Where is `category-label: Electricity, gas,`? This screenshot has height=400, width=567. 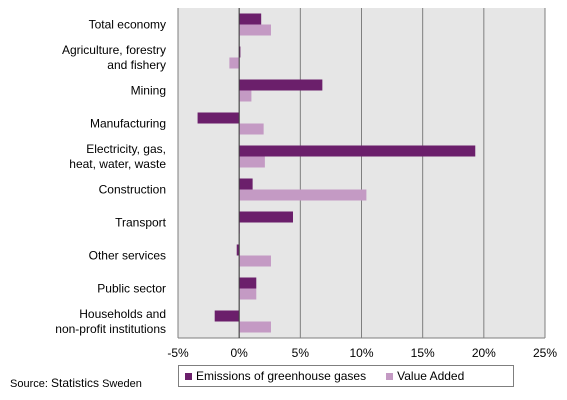 category-label: Electricity, gas, is located at coordinates (126, 149).